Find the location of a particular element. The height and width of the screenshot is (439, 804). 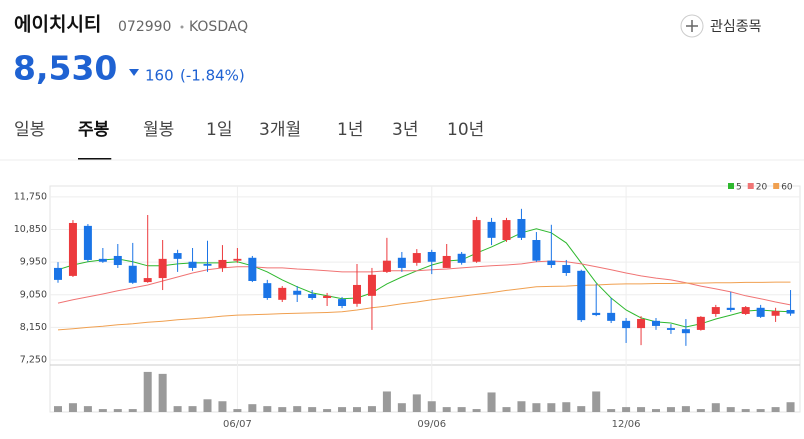

y-tick-label: 10,850 is located at coordinates (30, 229).